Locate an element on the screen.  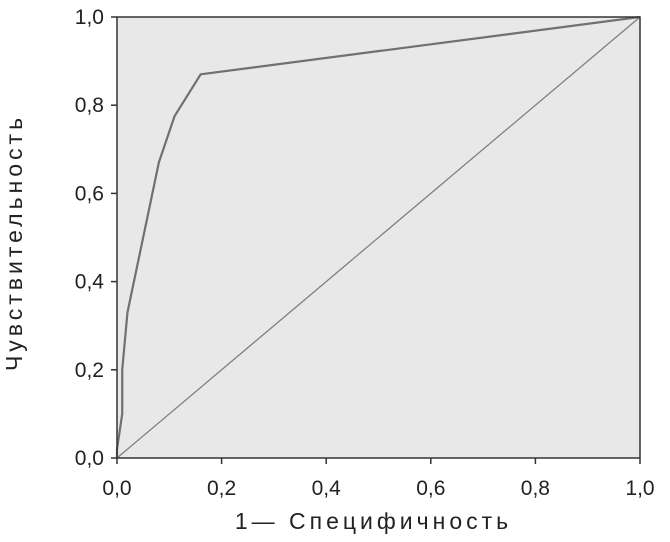
y-tick-label: 0,4 is located at coordinates (90, 282).